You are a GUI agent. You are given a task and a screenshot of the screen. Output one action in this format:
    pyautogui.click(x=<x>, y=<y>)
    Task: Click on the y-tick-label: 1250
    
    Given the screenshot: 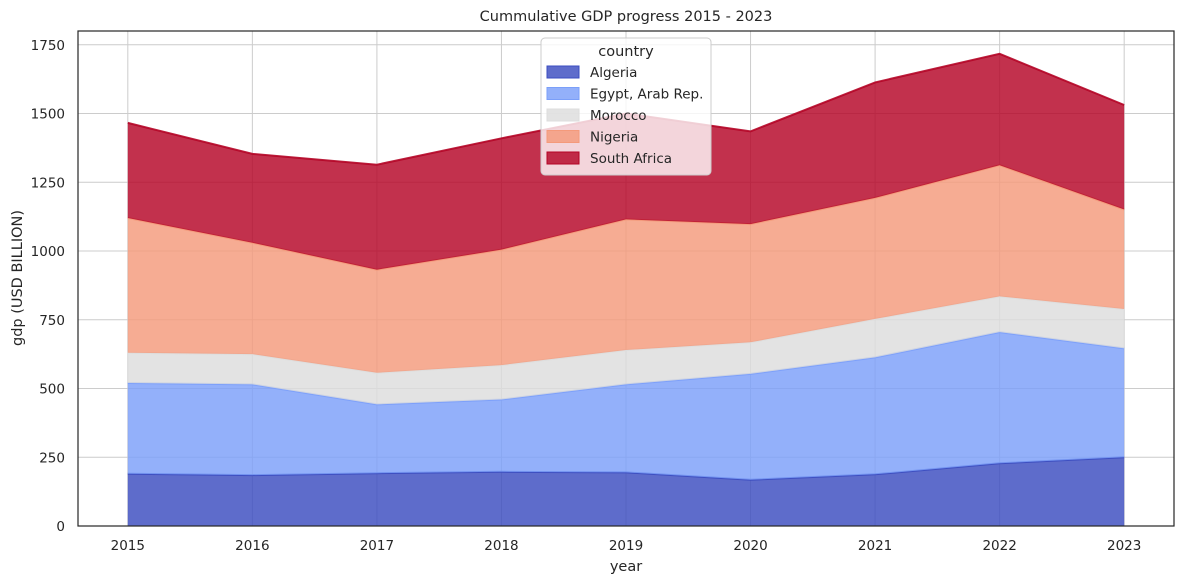 What is the action you would take?
    pyautogui.click(x=48, y=183)
    